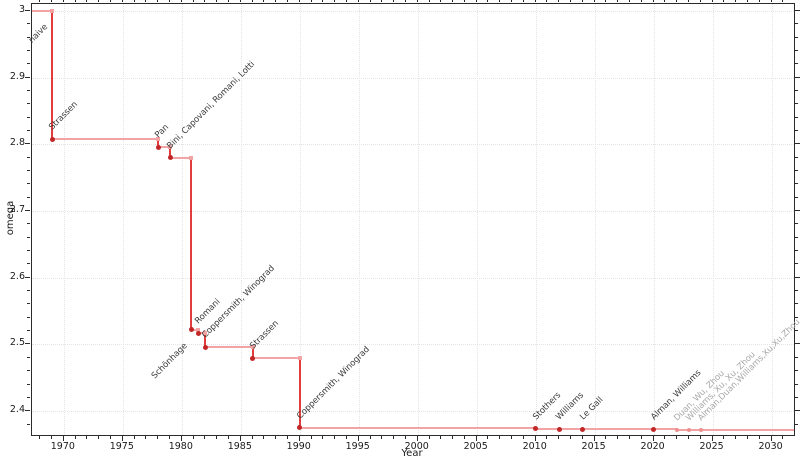 This screenshot has height=460, width=800. I want to click on x-tick-label: 1990, so click(298, 446).